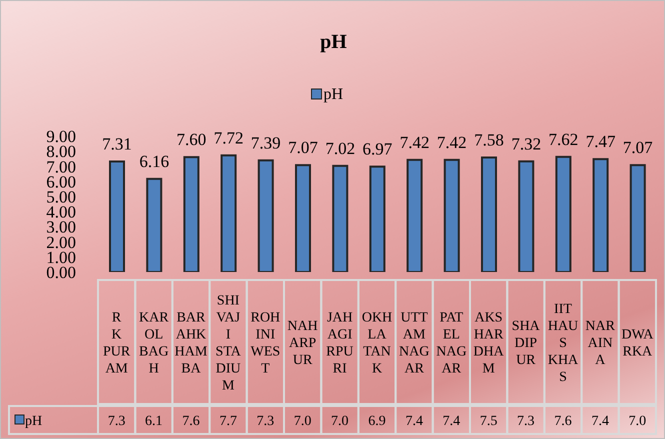  Describe the element at coordinates (334, 94) in the screenshot. I see `legend-label: pH` at that location.